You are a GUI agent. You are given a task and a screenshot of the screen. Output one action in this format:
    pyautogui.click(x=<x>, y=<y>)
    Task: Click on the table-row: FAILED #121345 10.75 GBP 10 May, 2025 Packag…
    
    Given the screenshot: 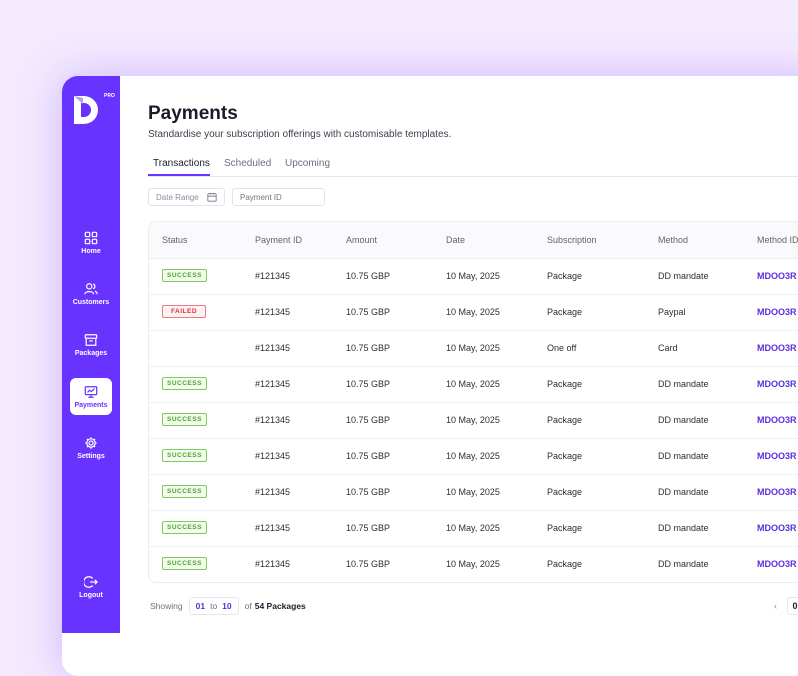 What is the action you would take?
    pyautogui.click(x=473, y=312)
    